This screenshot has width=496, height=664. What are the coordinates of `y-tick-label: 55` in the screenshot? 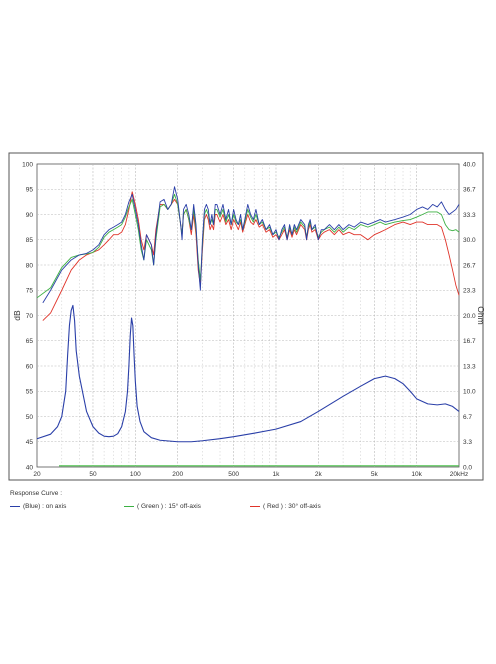 It's located at (30, 392).